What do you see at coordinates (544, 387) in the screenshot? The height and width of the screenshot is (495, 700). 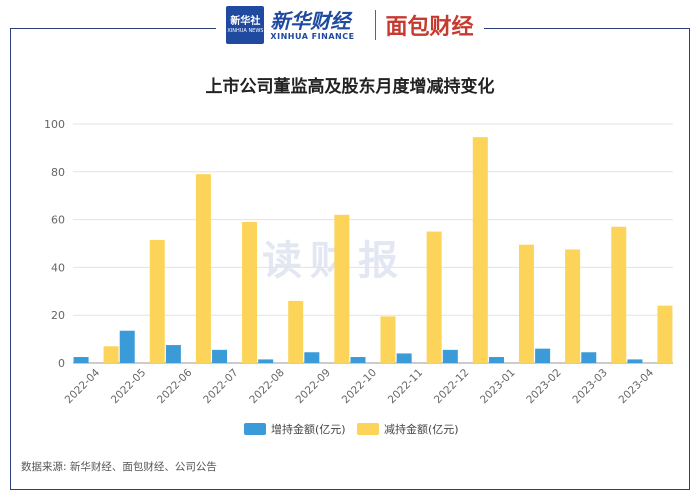 I see `x-tick-label: 2023-02` at bounding box center [544, 387].